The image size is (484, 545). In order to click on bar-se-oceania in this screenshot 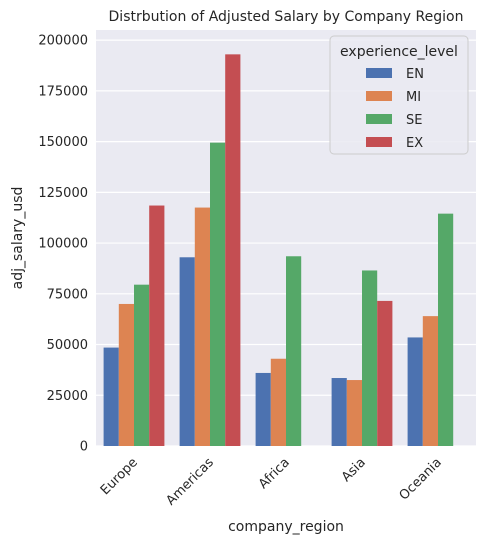, I will do `click(446, 329)`.